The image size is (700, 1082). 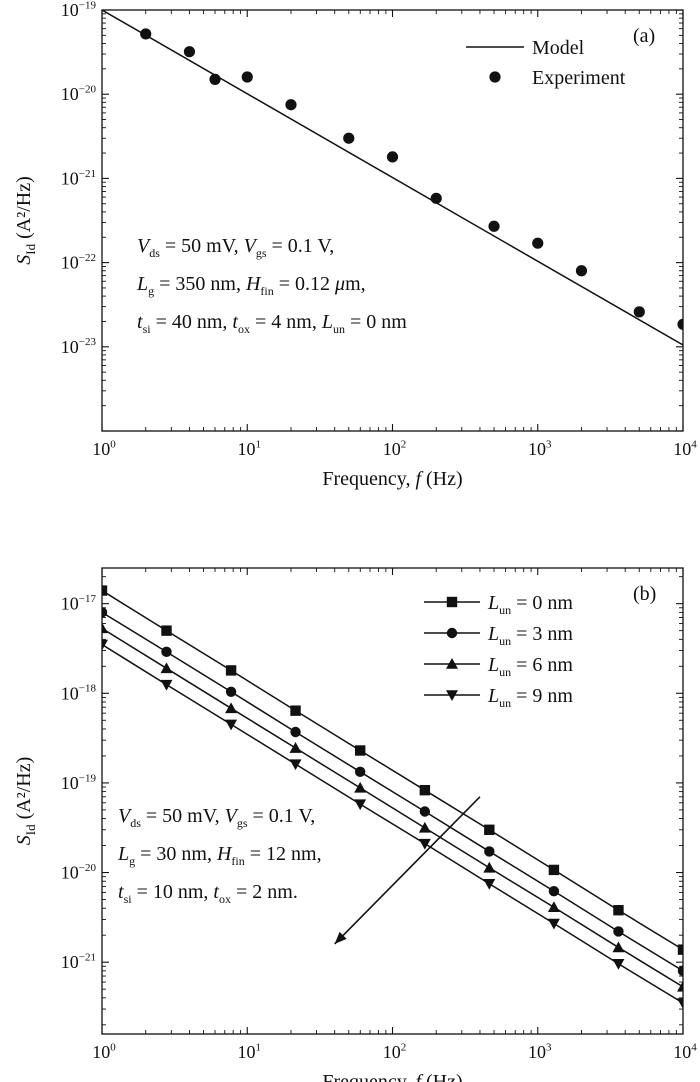 I want to click on annotation-line-part: = 0.12, so click(x=304, y=284).